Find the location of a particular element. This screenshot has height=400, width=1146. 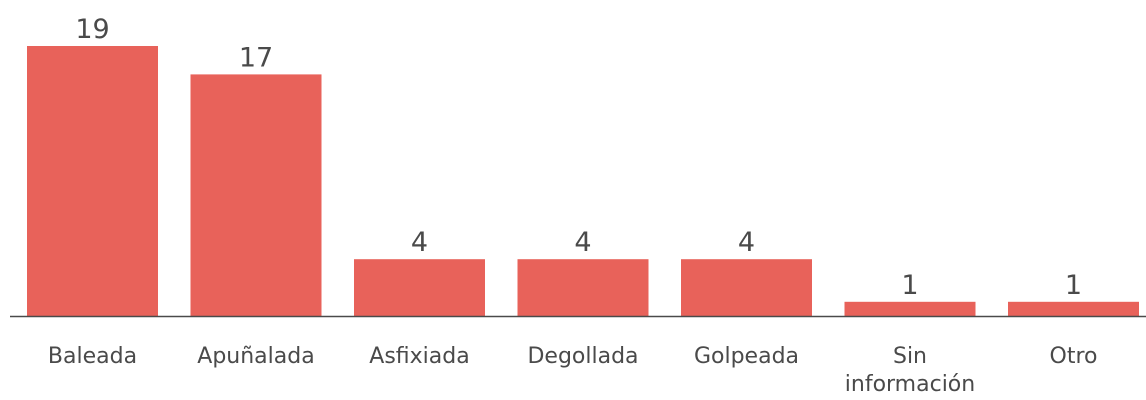

category-label-1: Baleada is located at coordinates (92, 356).